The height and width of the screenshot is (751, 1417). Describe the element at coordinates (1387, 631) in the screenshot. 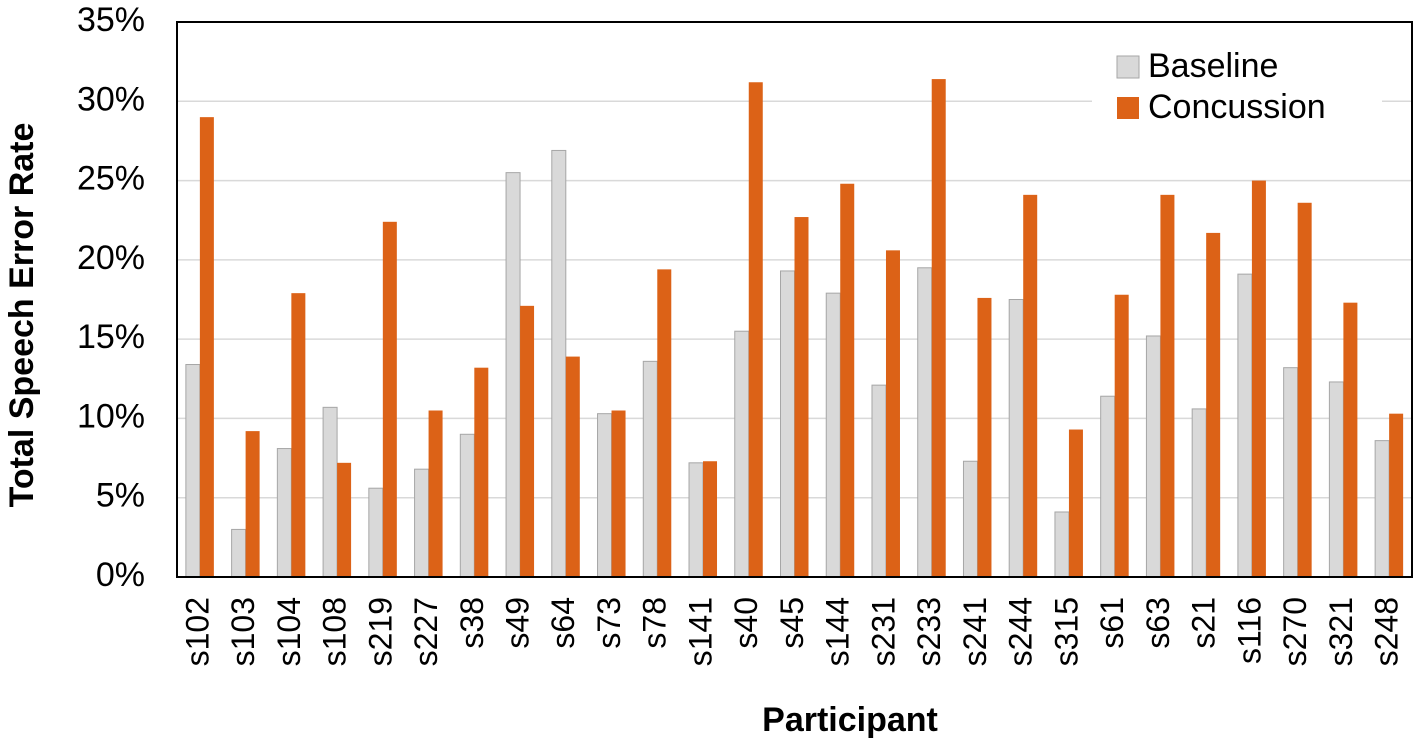

I see `x-tick-label: s248` at that location.